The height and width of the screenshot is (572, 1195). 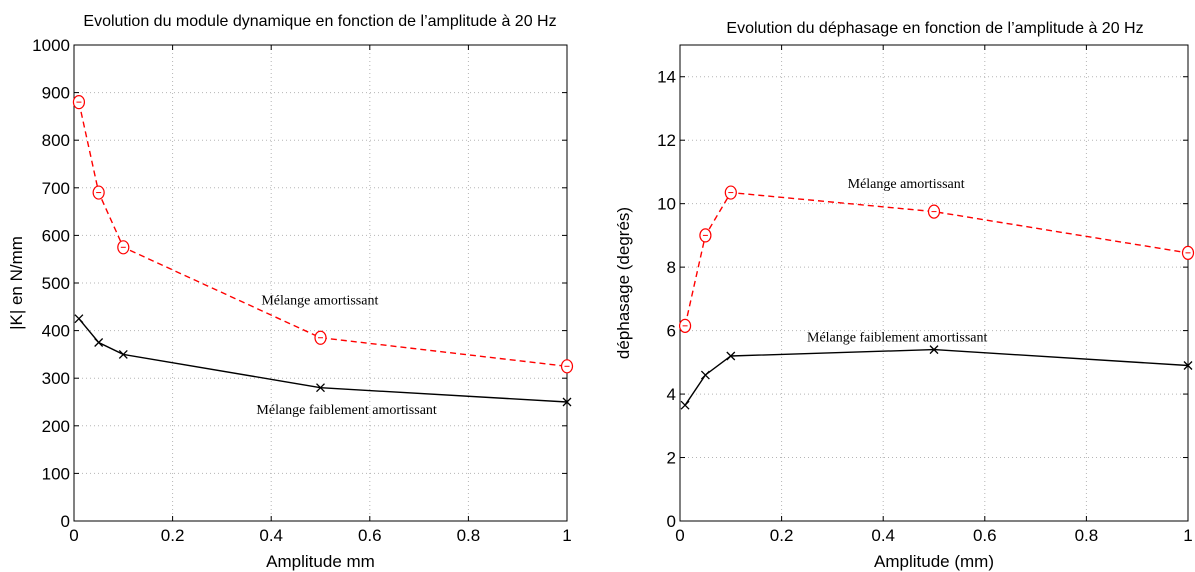 I want to click on chart-dephasage-xtick-label: 0.4, so click(x=883, y=535).